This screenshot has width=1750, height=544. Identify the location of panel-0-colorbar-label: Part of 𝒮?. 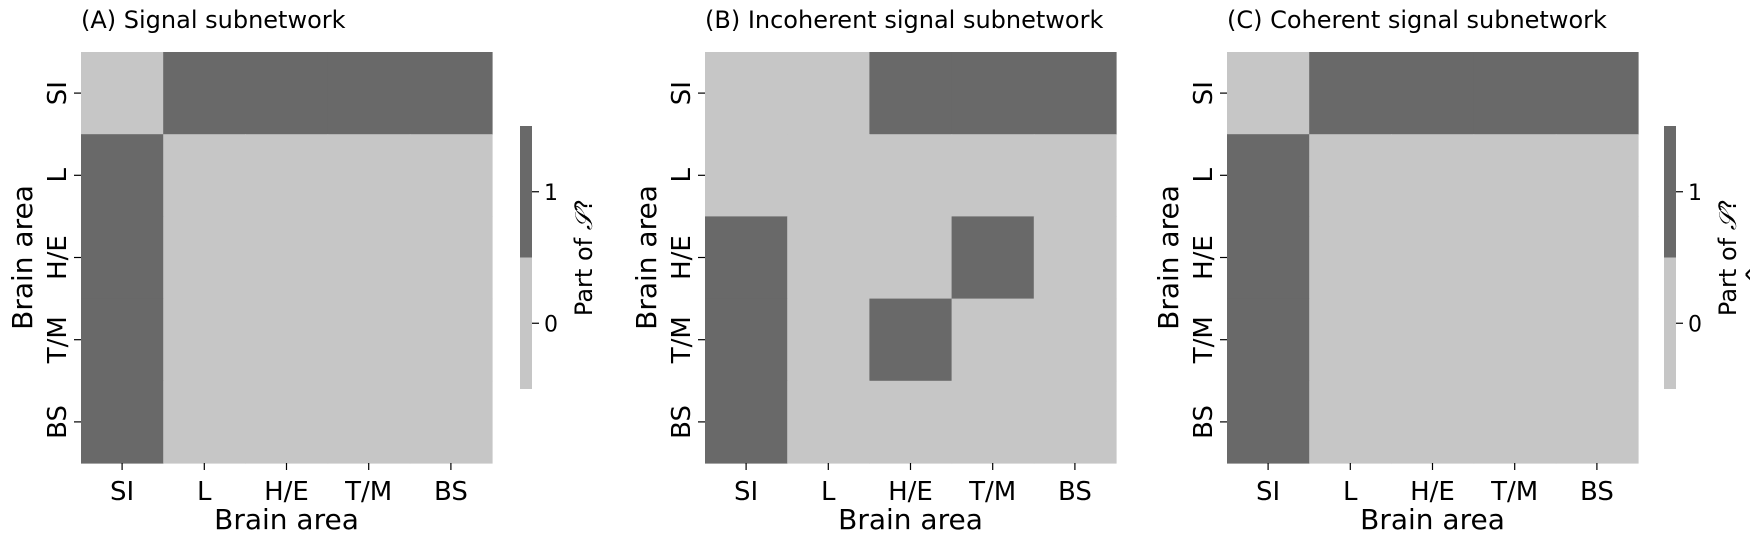
(584, 257).